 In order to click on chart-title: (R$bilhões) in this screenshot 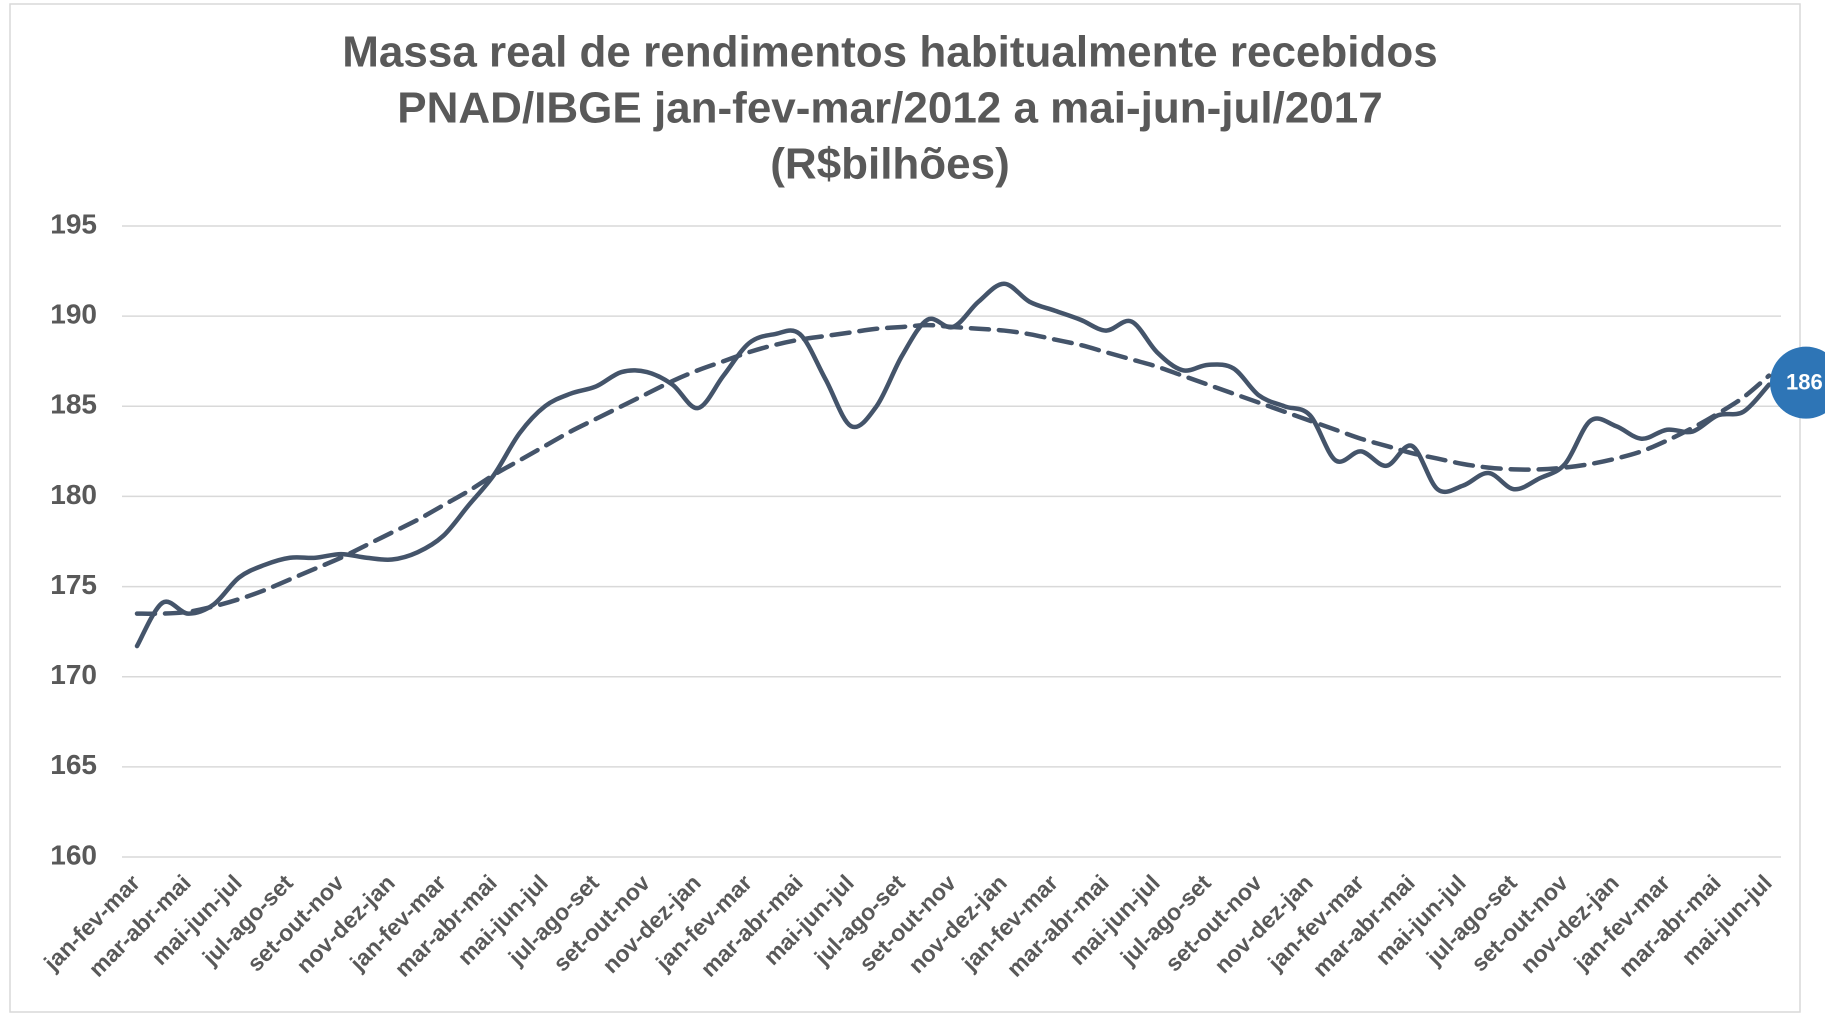, I will do `click(890, 164)`.